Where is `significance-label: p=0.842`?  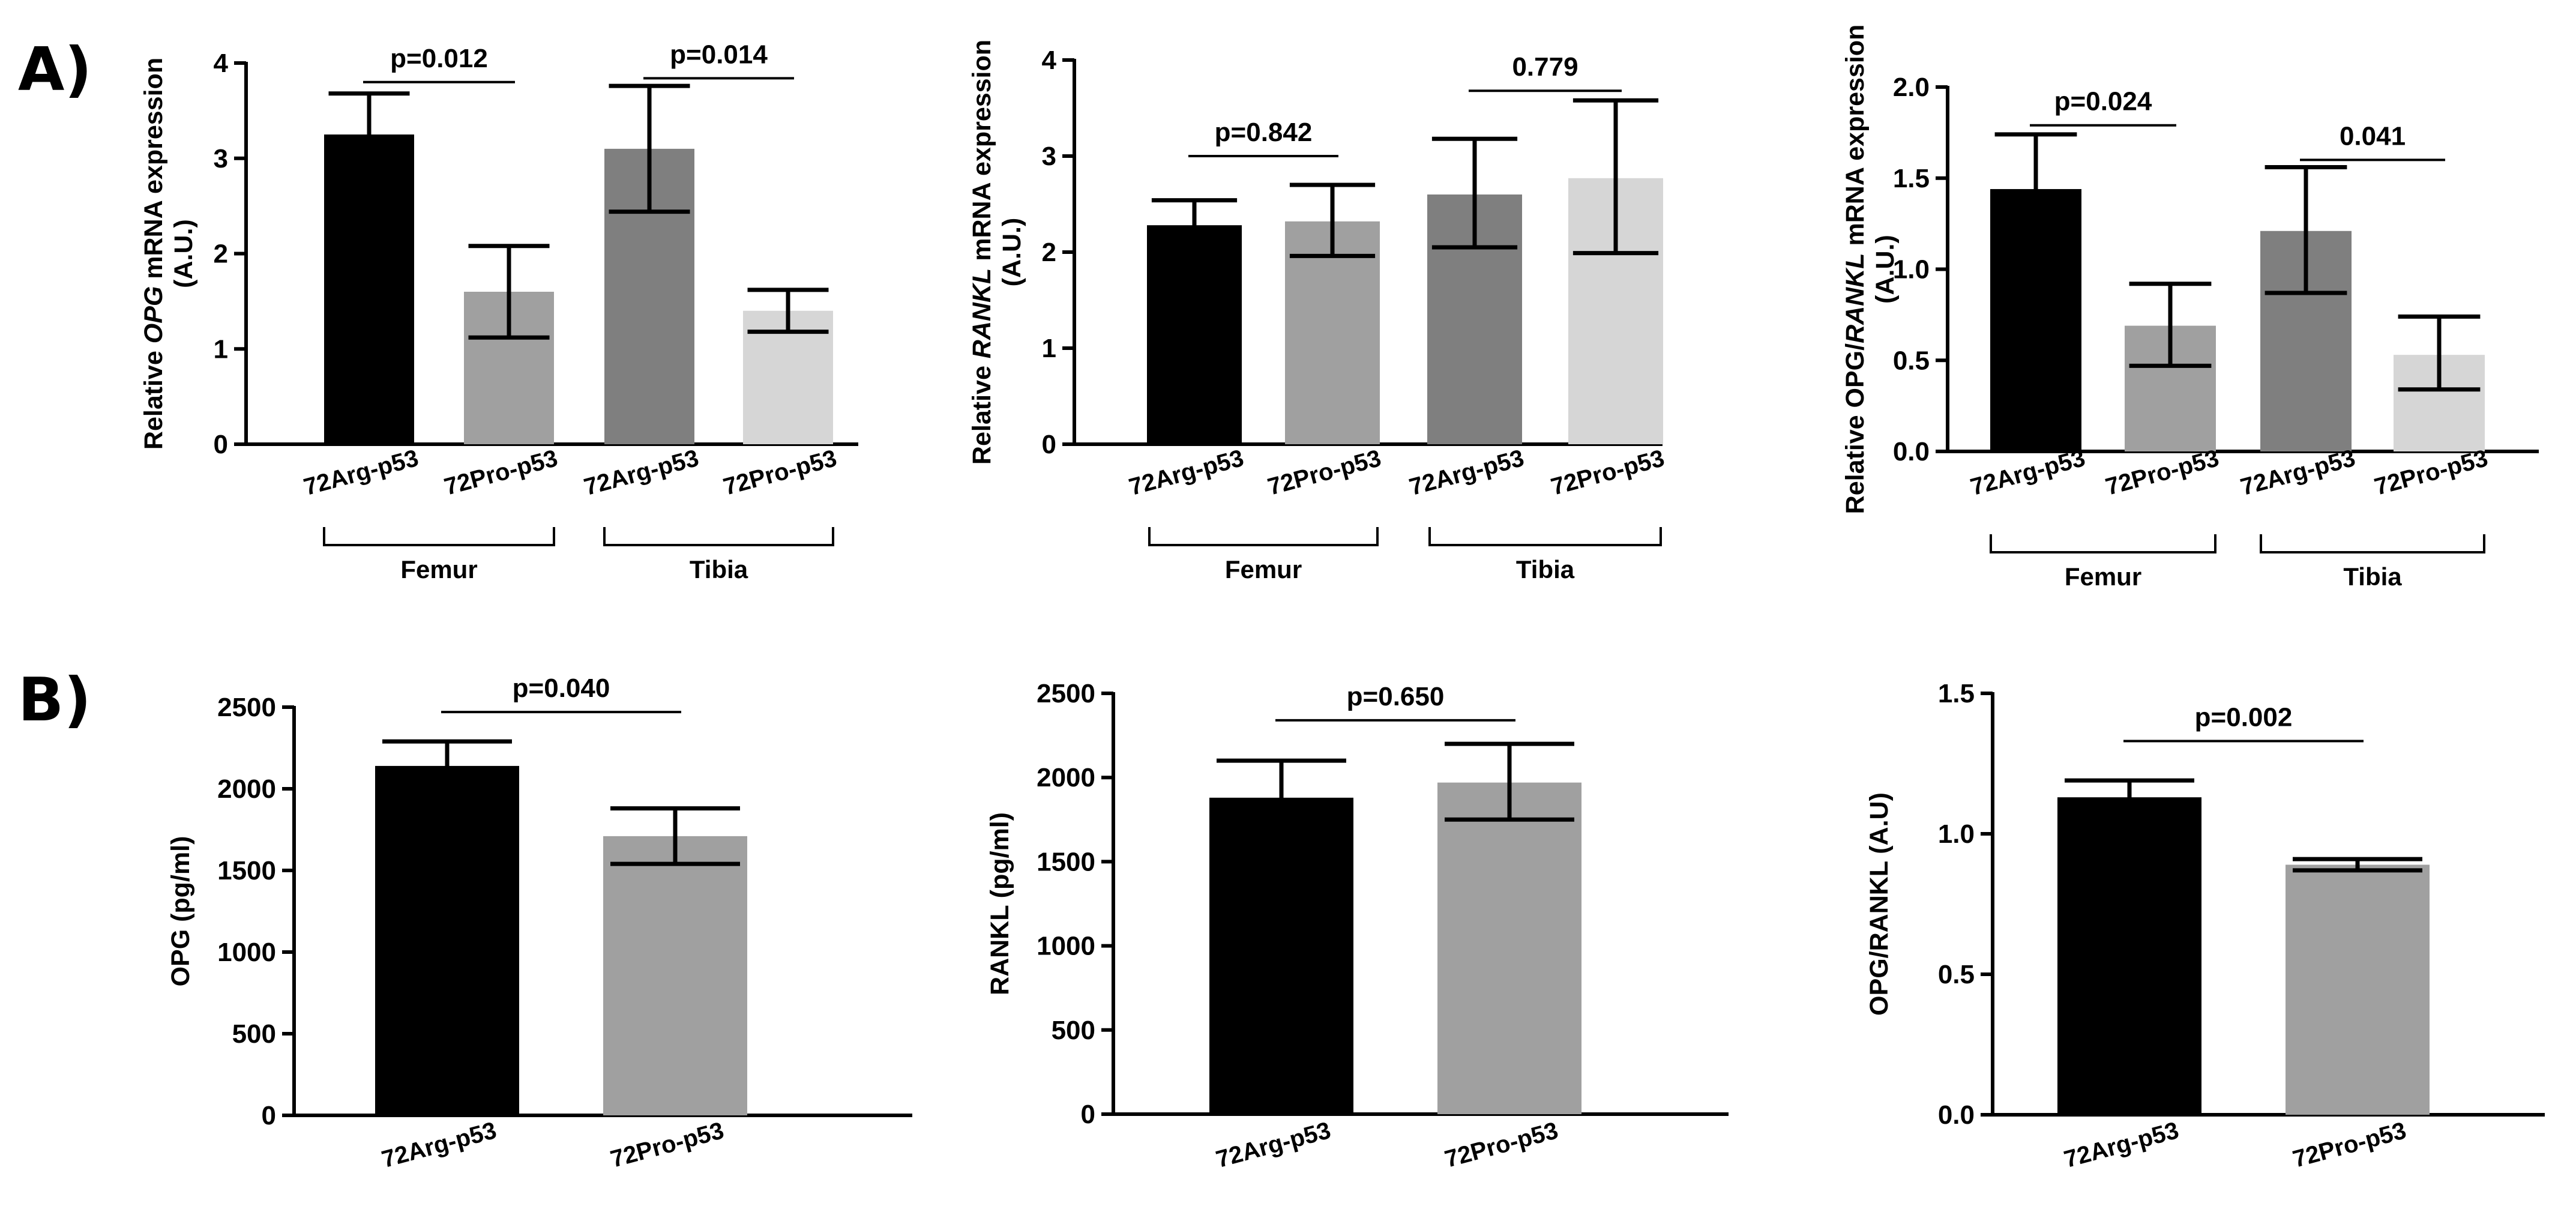 significance-label: p=0.842 is located at coordinates (1264, 132).